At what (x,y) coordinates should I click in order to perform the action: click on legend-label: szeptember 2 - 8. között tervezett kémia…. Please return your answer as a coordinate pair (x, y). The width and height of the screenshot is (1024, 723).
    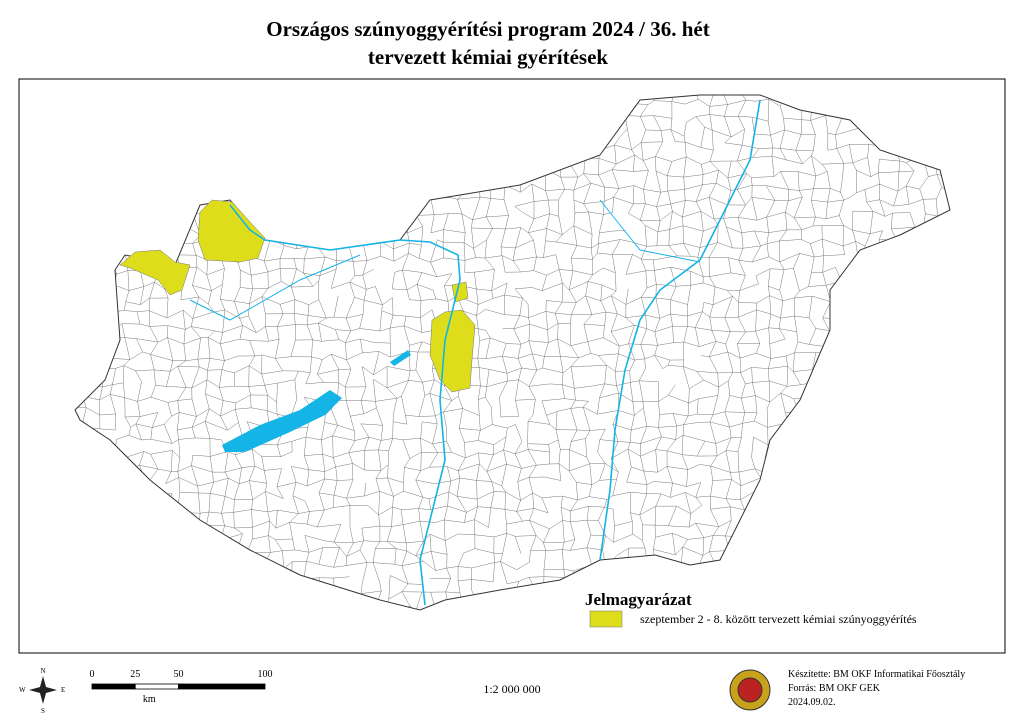
    Looking at the image, I should click on (778, 619).